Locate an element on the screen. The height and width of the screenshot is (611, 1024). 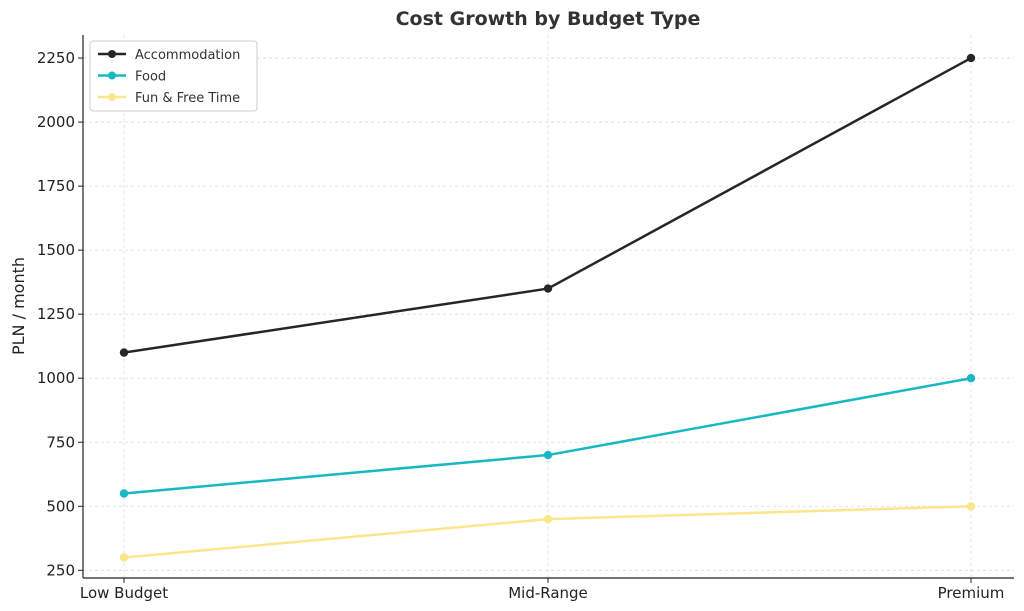
y-axis-ticks: 250 500 750 1000 1250 1500 1750 2000 2250 is located at coordinates (60, 314).